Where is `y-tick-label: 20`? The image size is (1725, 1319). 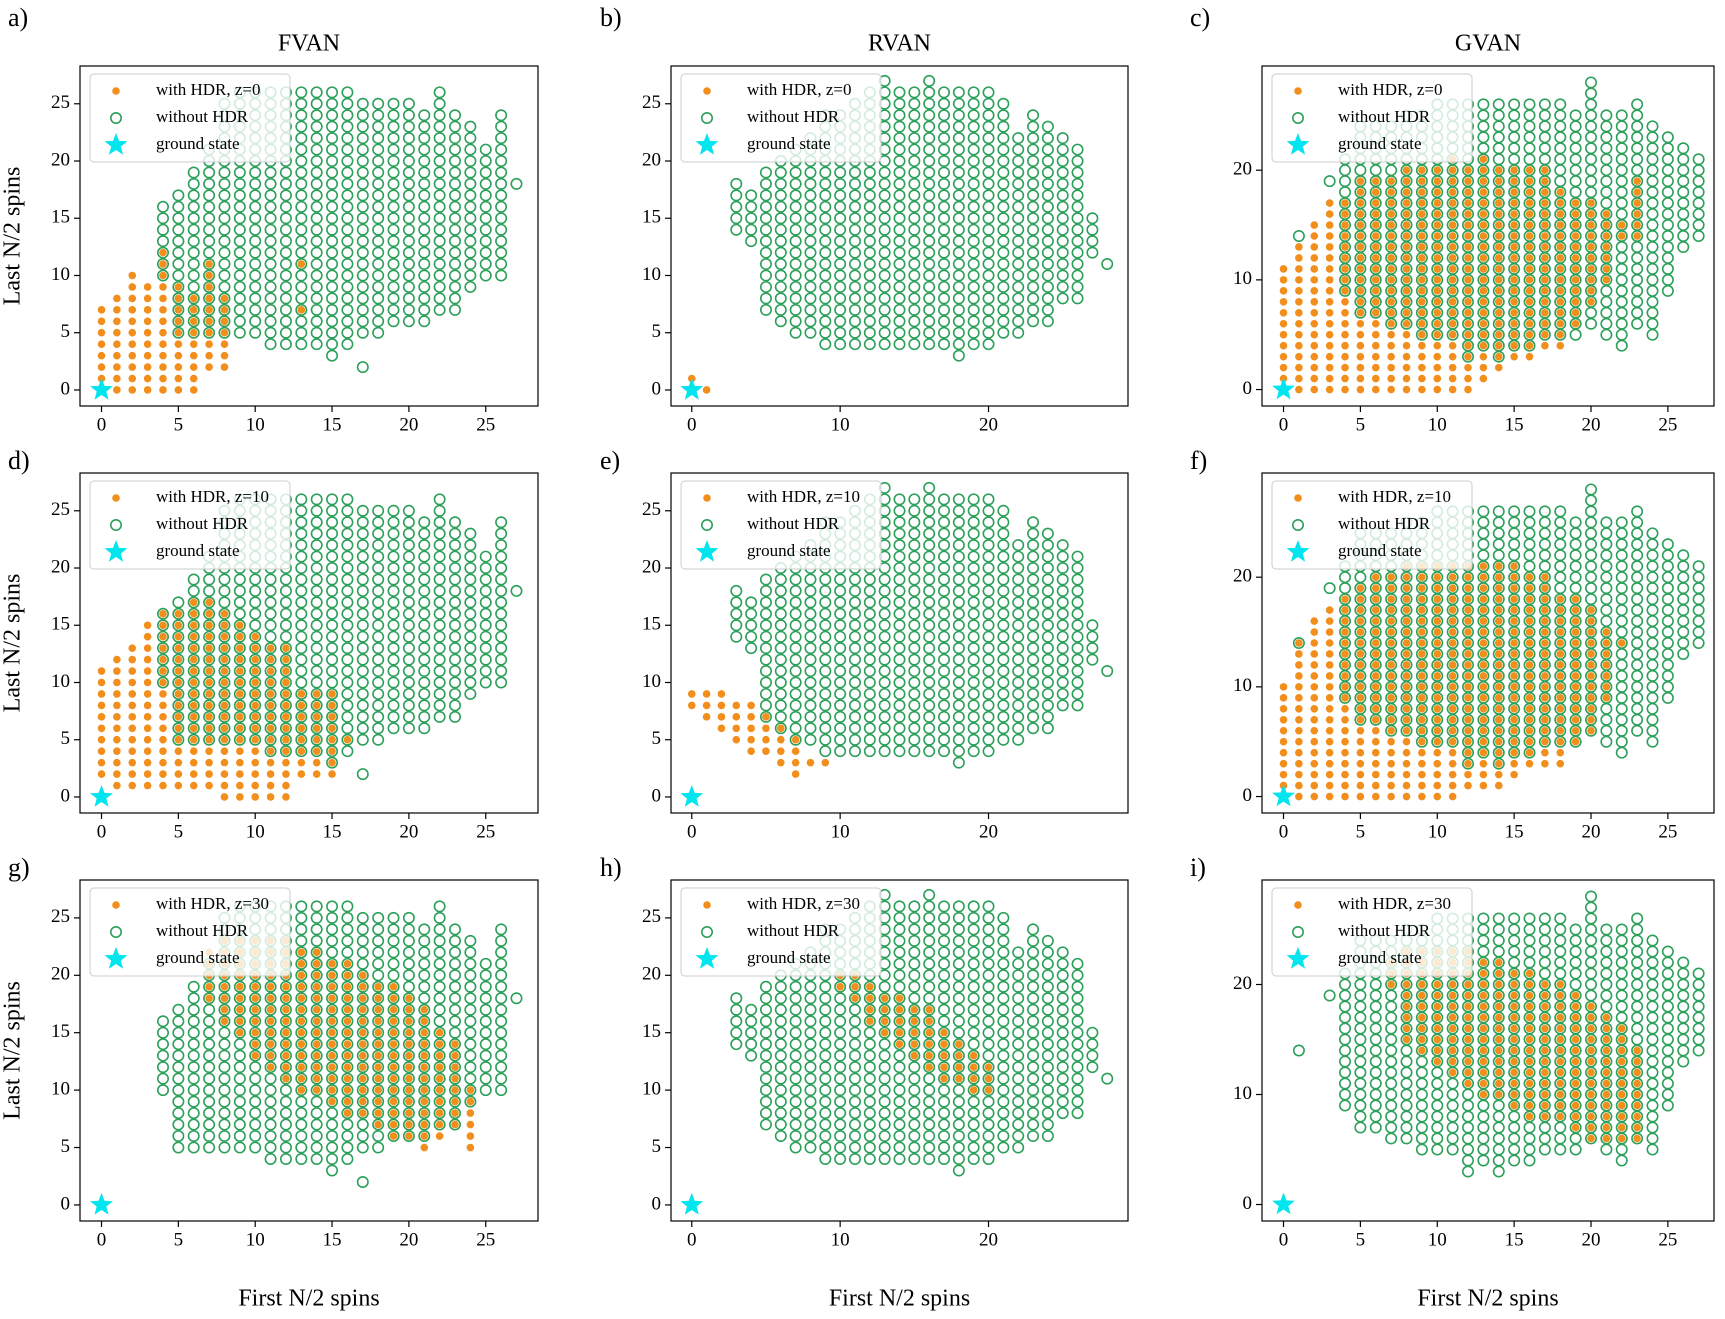
y-tick-label: 20 is located at coordinates (651, 566).